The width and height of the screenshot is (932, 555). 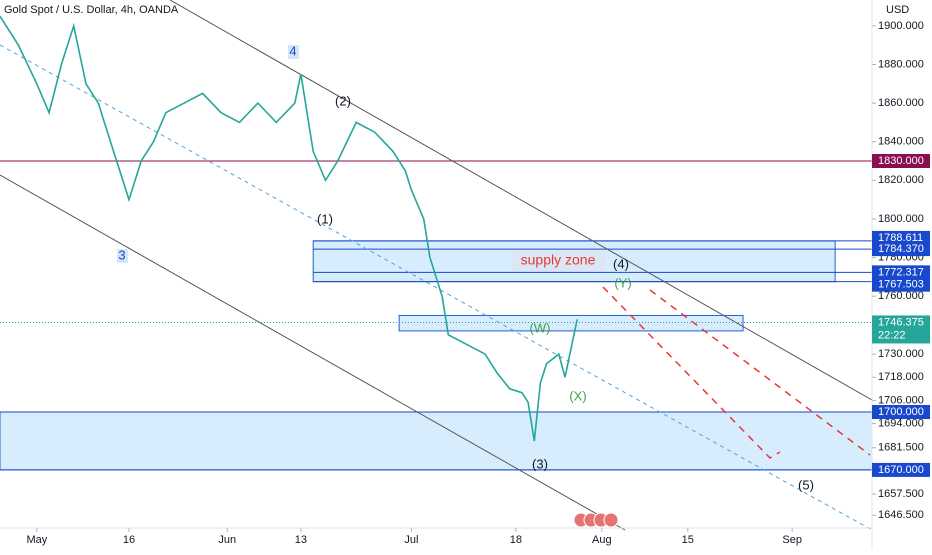 What do you see at coordinates (901, 448) in the screenshot?
I see `y-tick-label: 1681.500` at bounding box center [901, 448].